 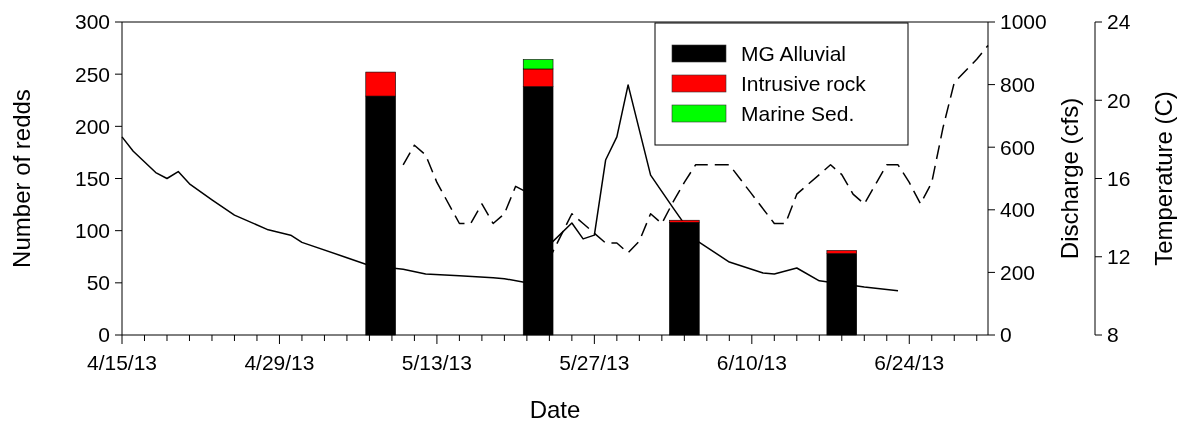 What do you see at coordinates (92, 126) in the screenshot?
I see `y-tick-label: 200` at bounding box center [92, 126].